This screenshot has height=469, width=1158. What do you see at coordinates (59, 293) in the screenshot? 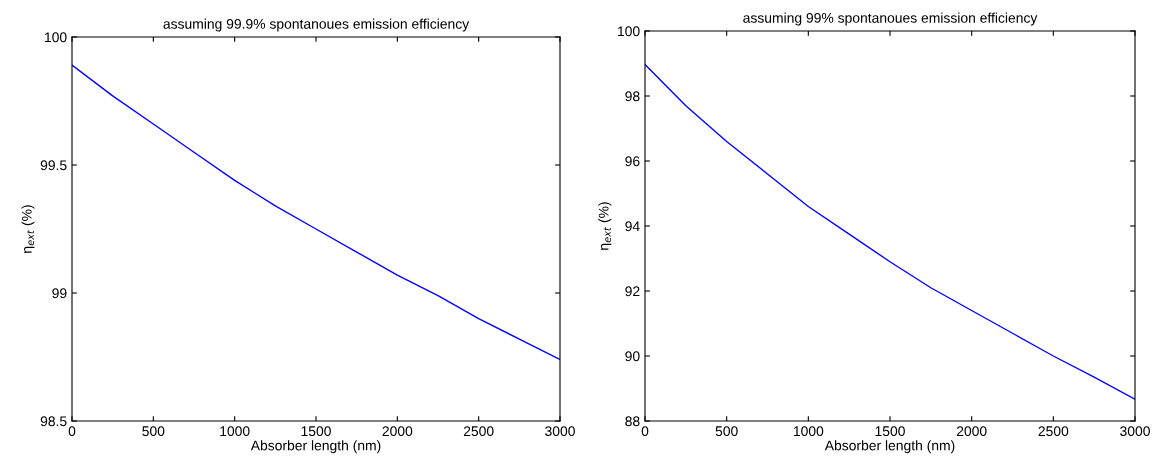
I see `y-tick-label: 99` at bounding box center [59, 293].